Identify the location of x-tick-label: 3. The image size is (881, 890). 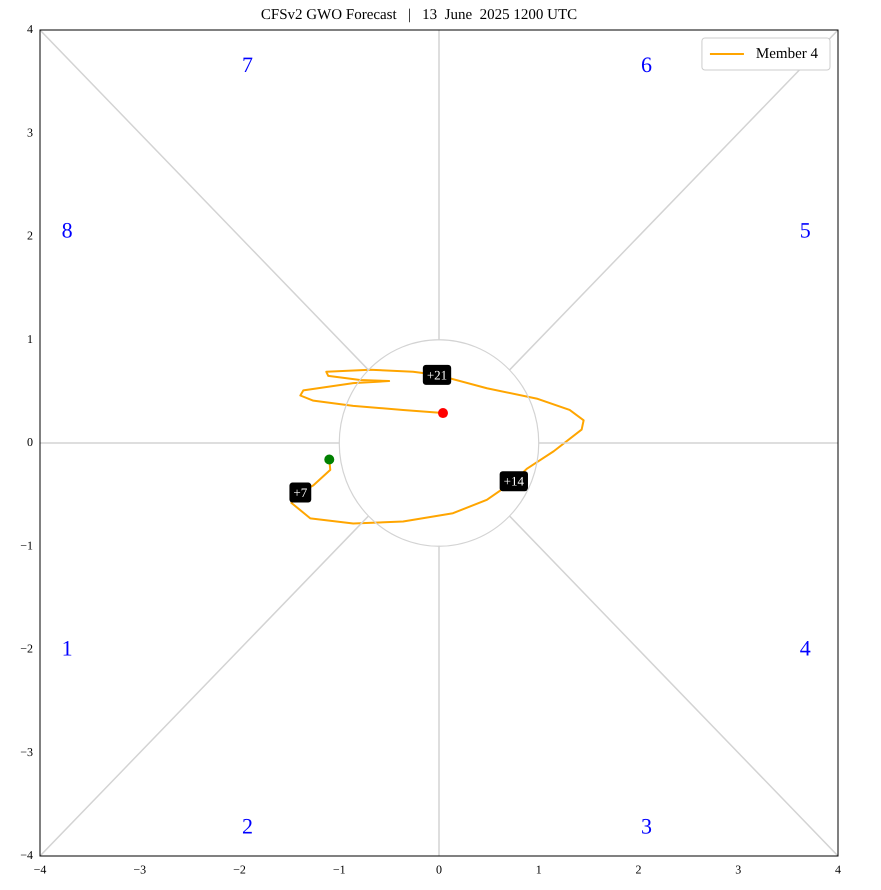
(738, 869).